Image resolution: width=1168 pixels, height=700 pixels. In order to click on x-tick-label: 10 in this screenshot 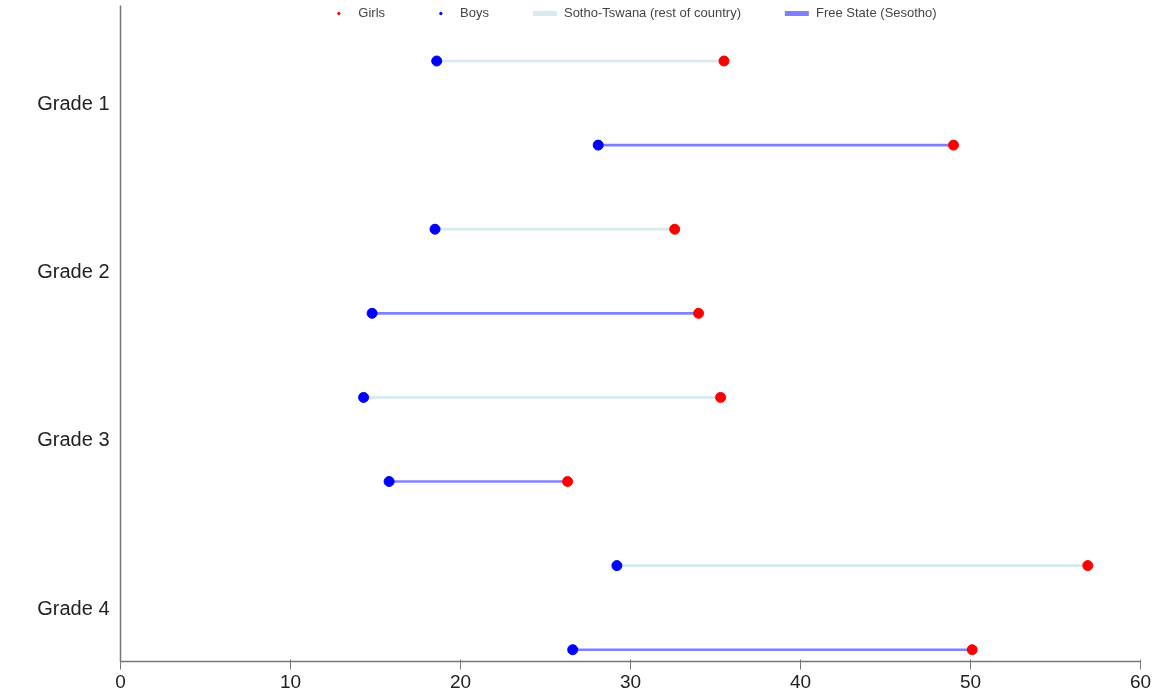, I will do `click(290, 681)`.